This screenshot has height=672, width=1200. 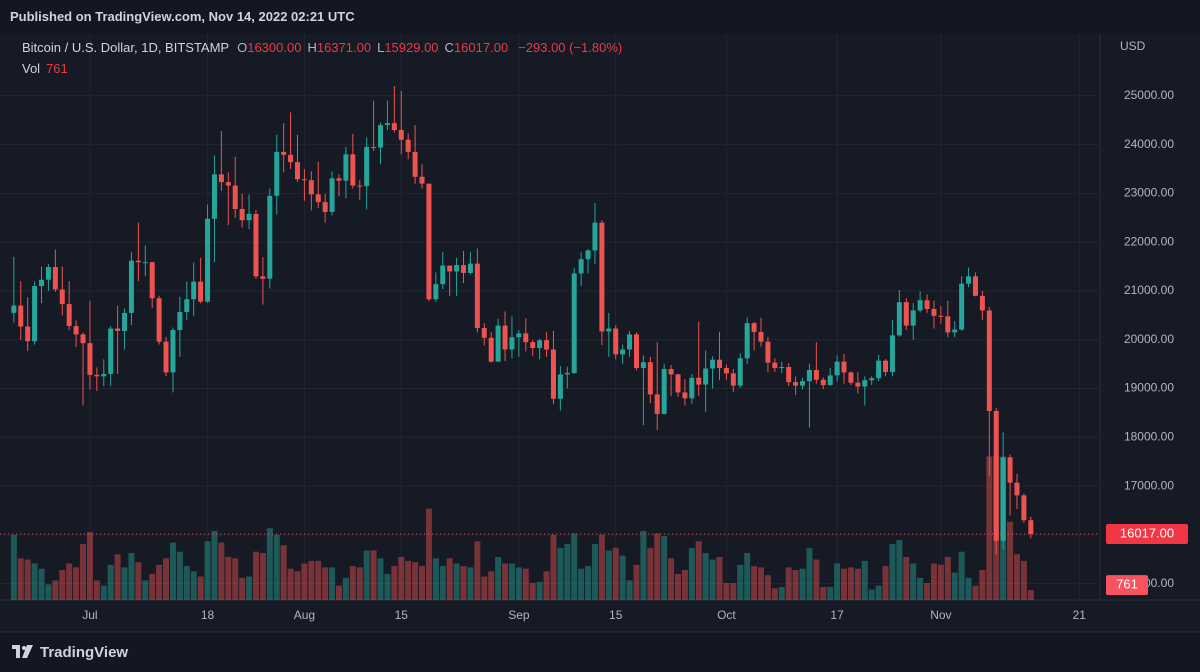 What do you see at coordinates (1149, 339) in the screenshot?
I see `y-tick-label: 20000.00` at bounding box center [1149, 339].